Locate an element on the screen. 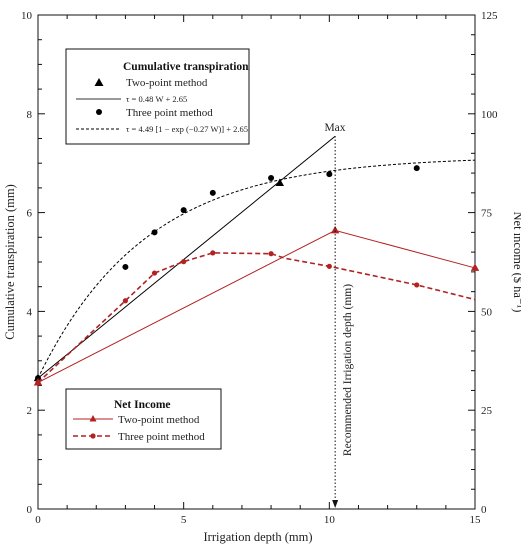 The image size is (521, 550). y-right-tick-label: 75 is located at coordinates (487, 214).